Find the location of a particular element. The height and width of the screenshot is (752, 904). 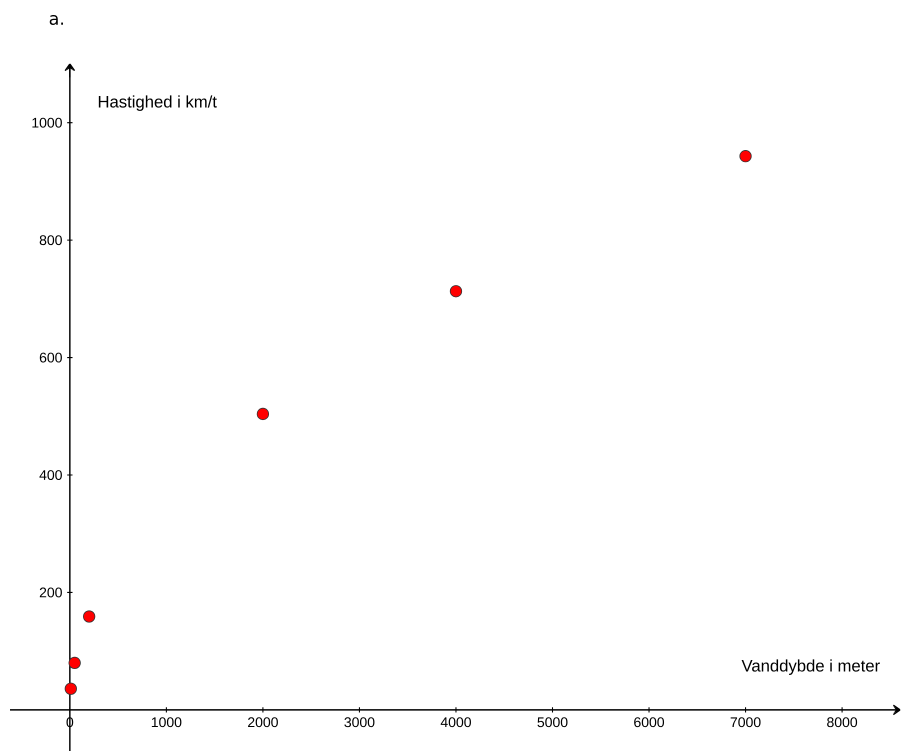

x-tick-label: 6000 is located at coordinates (649, 722).